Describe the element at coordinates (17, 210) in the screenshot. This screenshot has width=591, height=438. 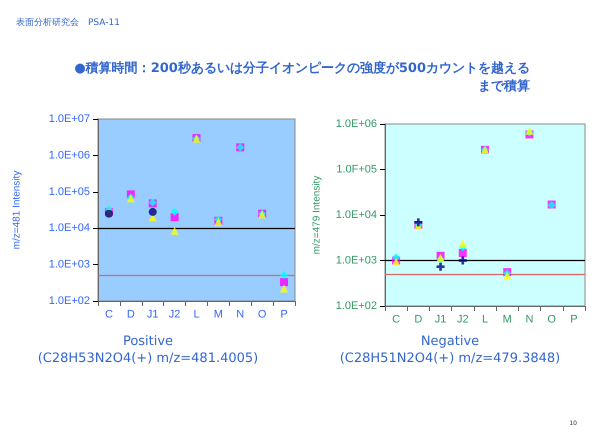
I see `y-axis-title: m/z=481 Intensity` at that location.